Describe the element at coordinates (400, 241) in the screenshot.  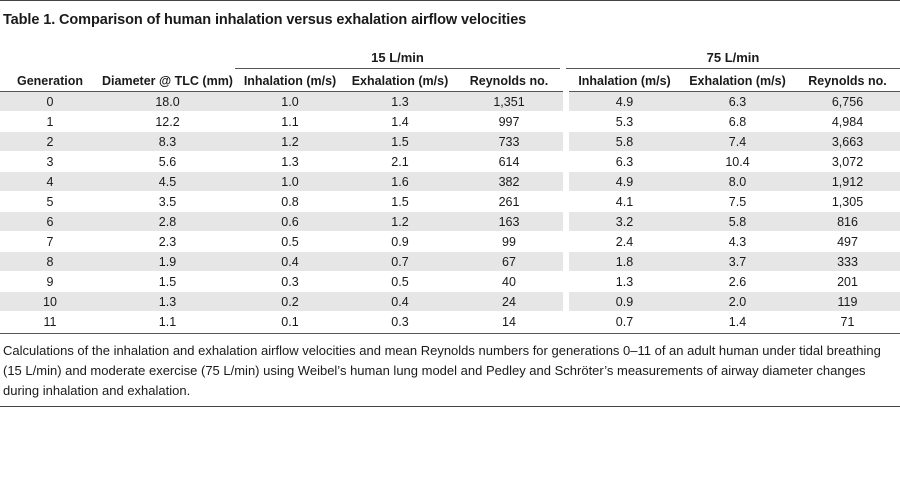
I see `cell-exhalation-15: 0.9` at that location.